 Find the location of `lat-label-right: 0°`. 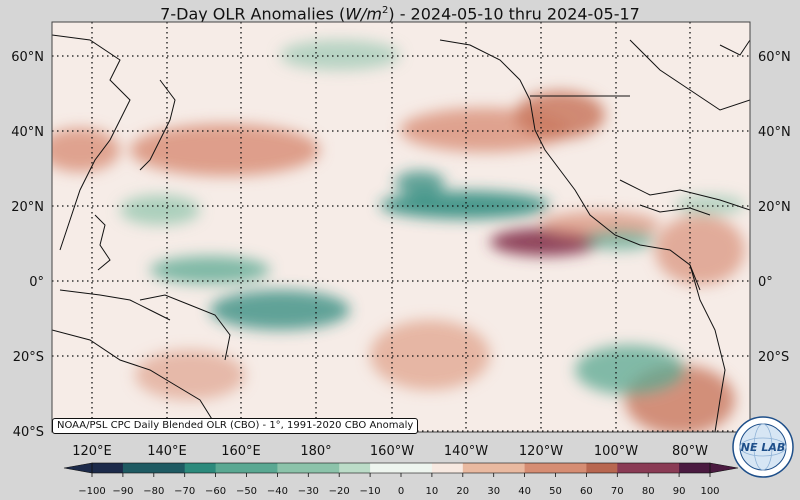

lat-label-right: 0° is located at coordinates (765, 282).